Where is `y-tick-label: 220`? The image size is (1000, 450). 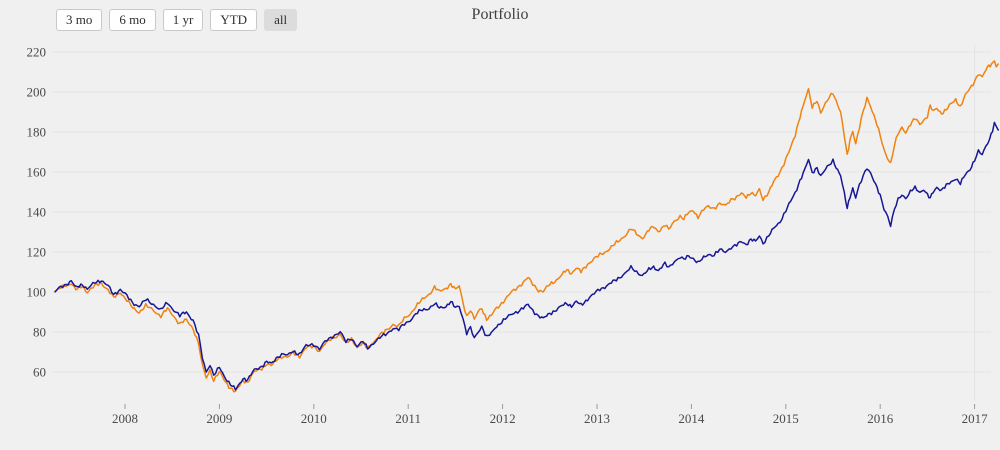 y-tick-label: 220 is located at coordinates (37, 52).